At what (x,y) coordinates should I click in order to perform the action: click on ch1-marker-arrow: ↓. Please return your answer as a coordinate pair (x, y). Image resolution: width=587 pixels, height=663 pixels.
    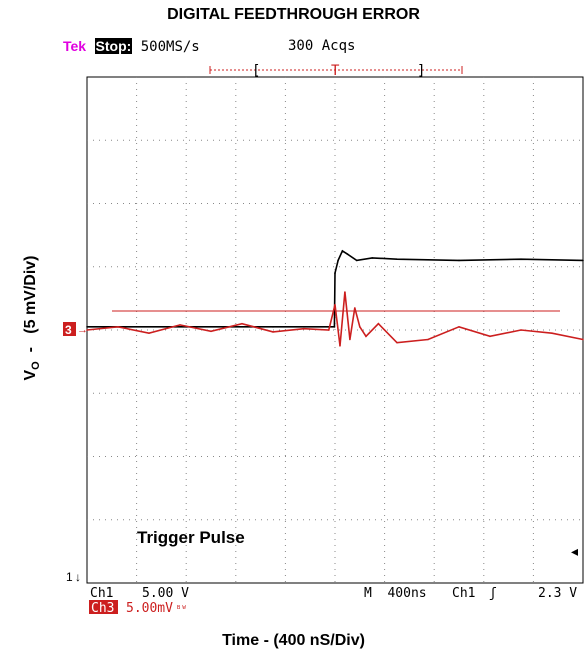
    Looking at the image, I should click on (78, 577).